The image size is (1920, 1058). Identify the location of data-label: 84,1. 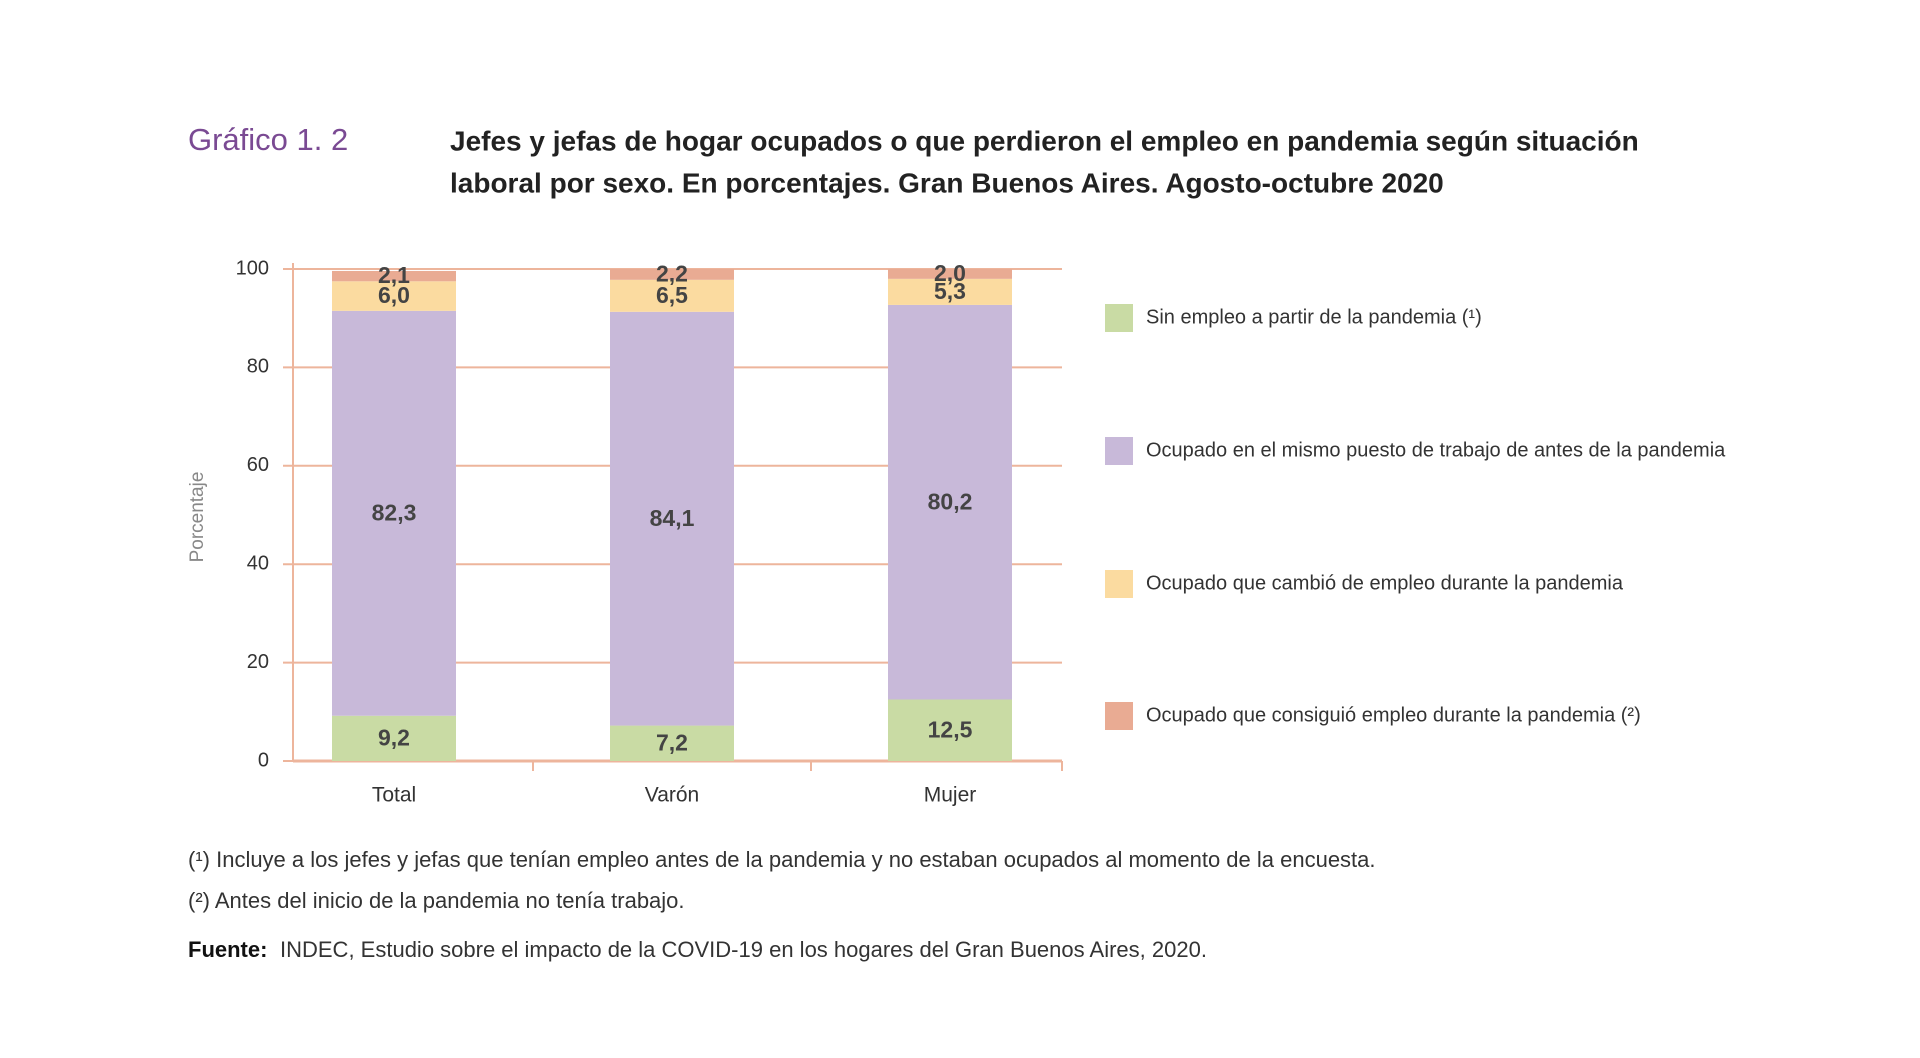
(672, 518).